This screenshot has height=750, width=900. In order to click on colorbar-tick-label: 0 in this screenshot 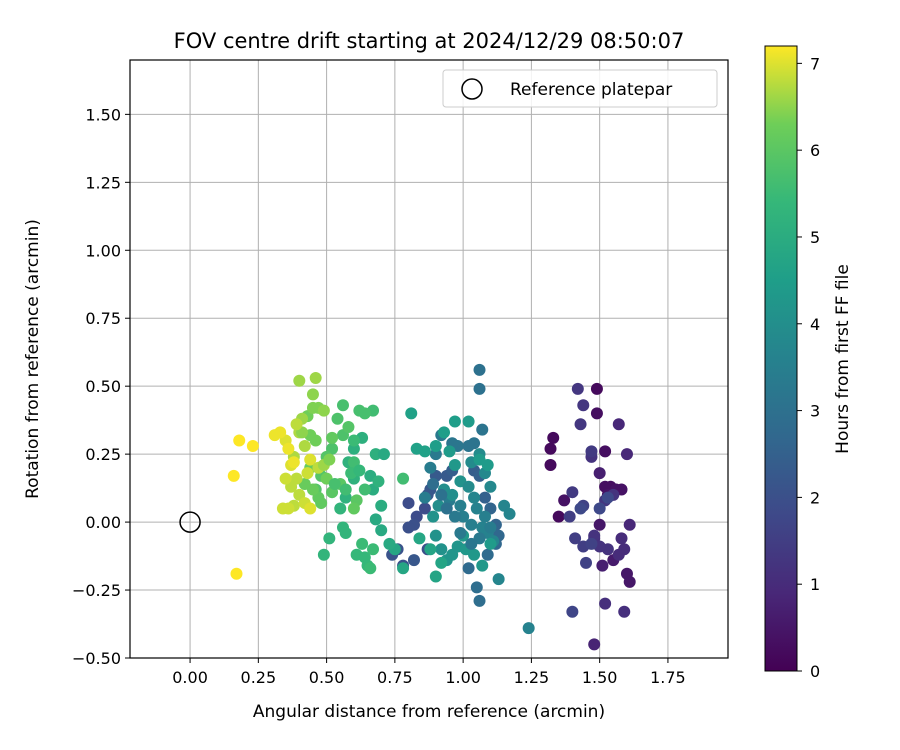, I will do `click(815, 671)`.